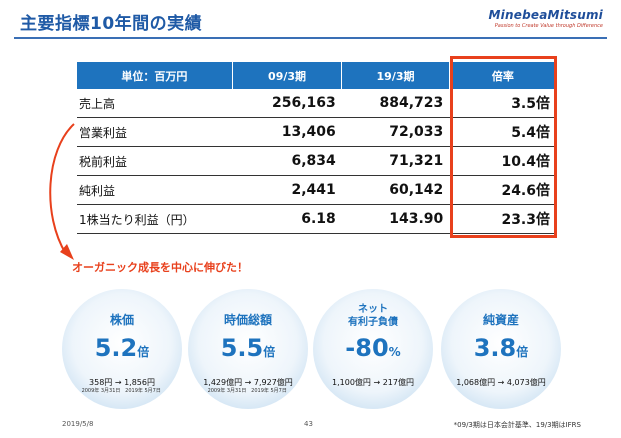 This screenshot has width=621, height=438. Describe the element at coordinates (287, 219) in the screenshot. I see `cell-fy2009: 6.18` at that location.